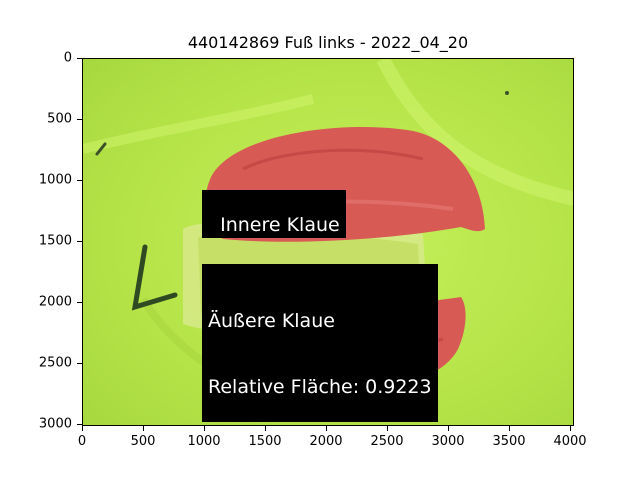 This screenshot has height=480, width=640. I want to click on y-tick-label: 1500, so click(55, 241).